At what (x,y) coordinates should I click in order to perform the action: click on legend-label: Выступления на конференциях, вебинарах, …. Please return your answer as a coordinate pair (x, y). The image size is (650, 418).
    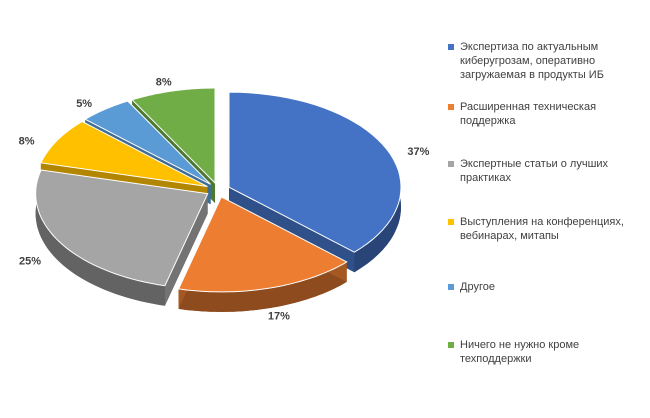
    Looking at the image, I should click on (542, 229).